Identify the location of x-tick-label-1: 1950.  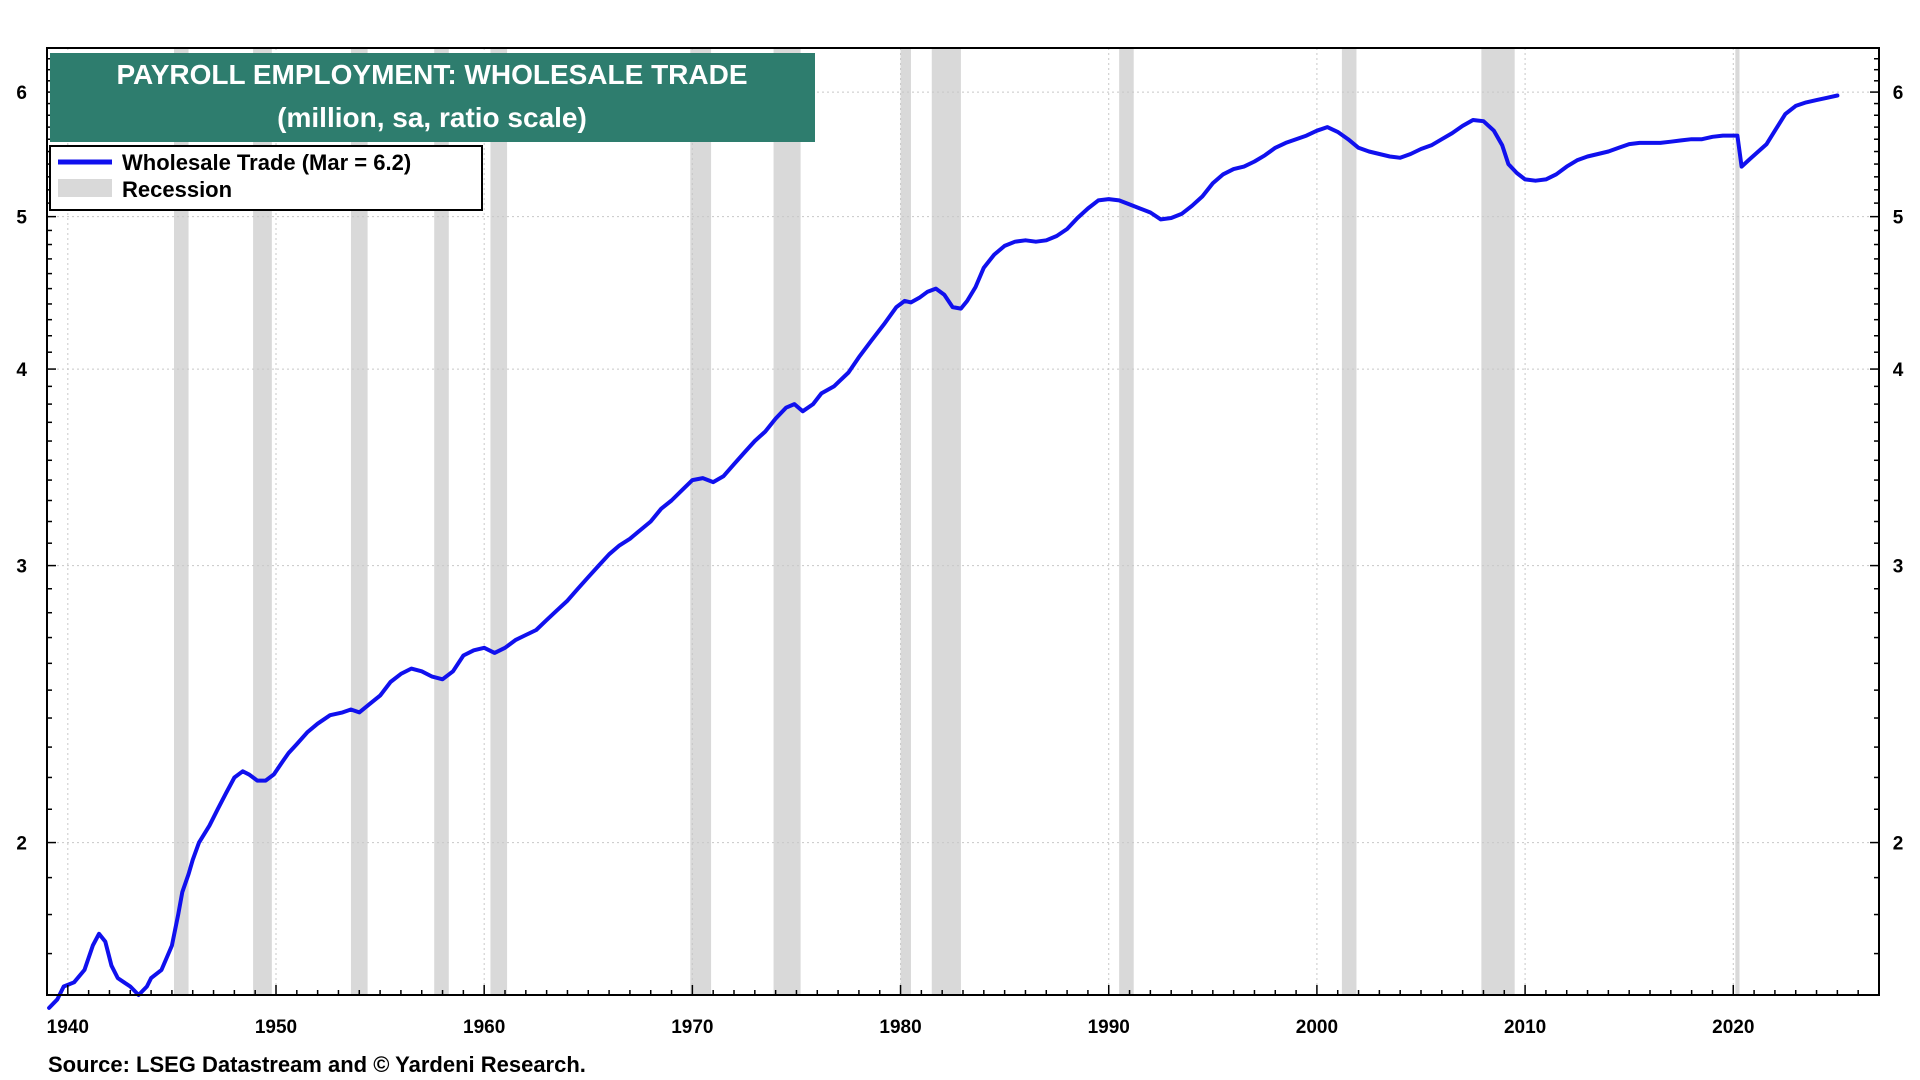
(276, 1027).